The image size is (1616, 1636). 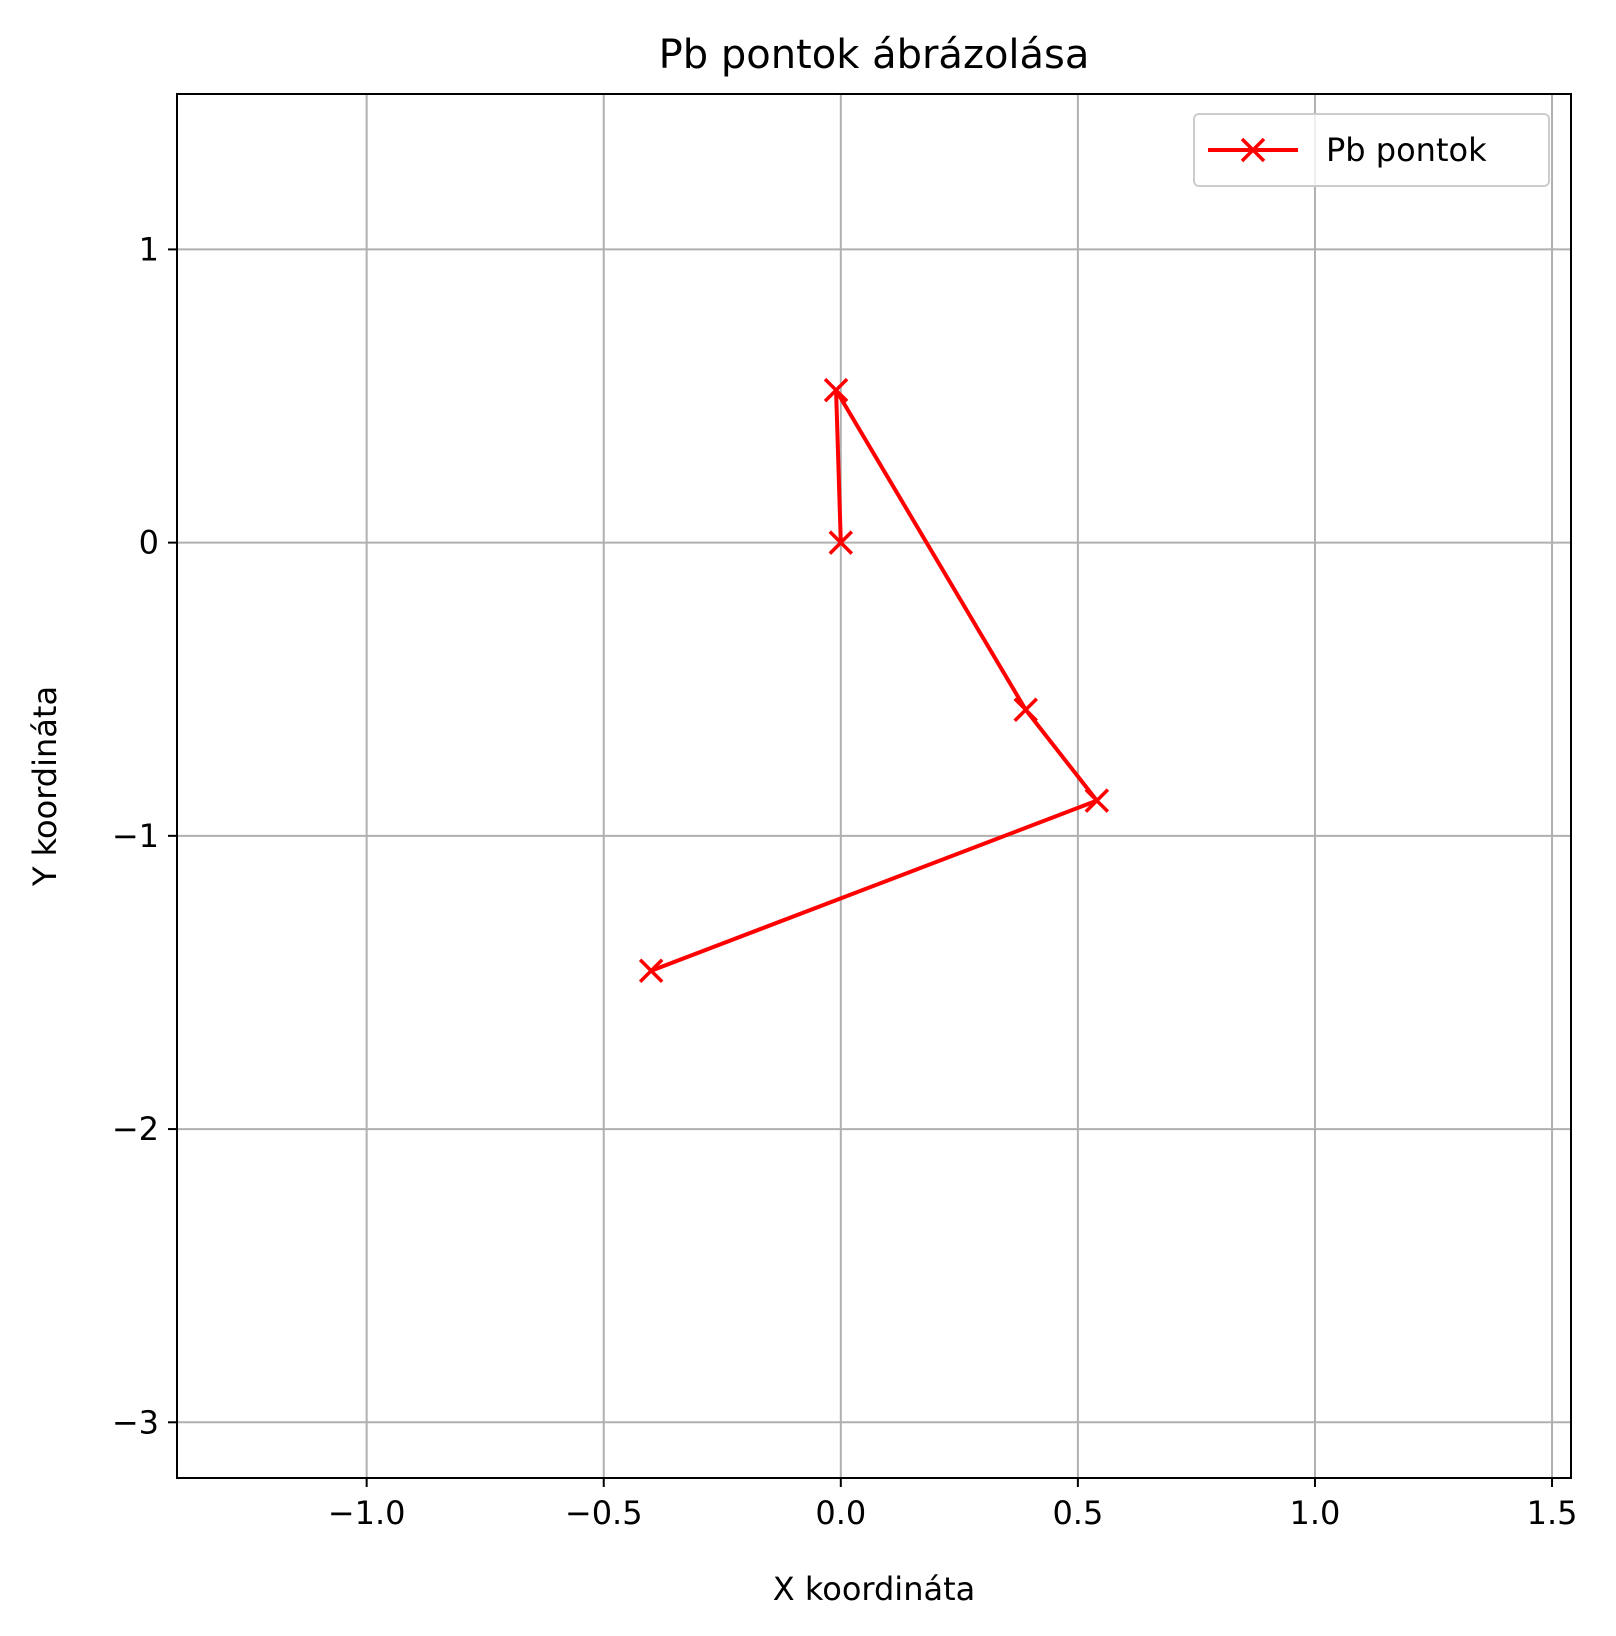 I want to click on y-tick-label: −3, so click(x=135, y=1422).